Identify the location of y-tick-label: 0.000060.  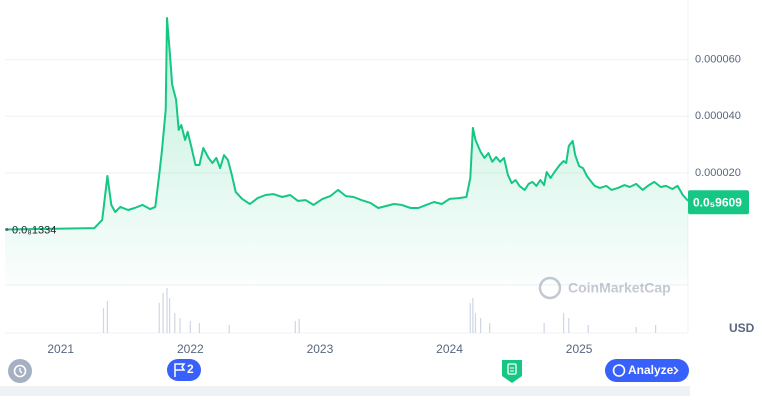
(718, 60).